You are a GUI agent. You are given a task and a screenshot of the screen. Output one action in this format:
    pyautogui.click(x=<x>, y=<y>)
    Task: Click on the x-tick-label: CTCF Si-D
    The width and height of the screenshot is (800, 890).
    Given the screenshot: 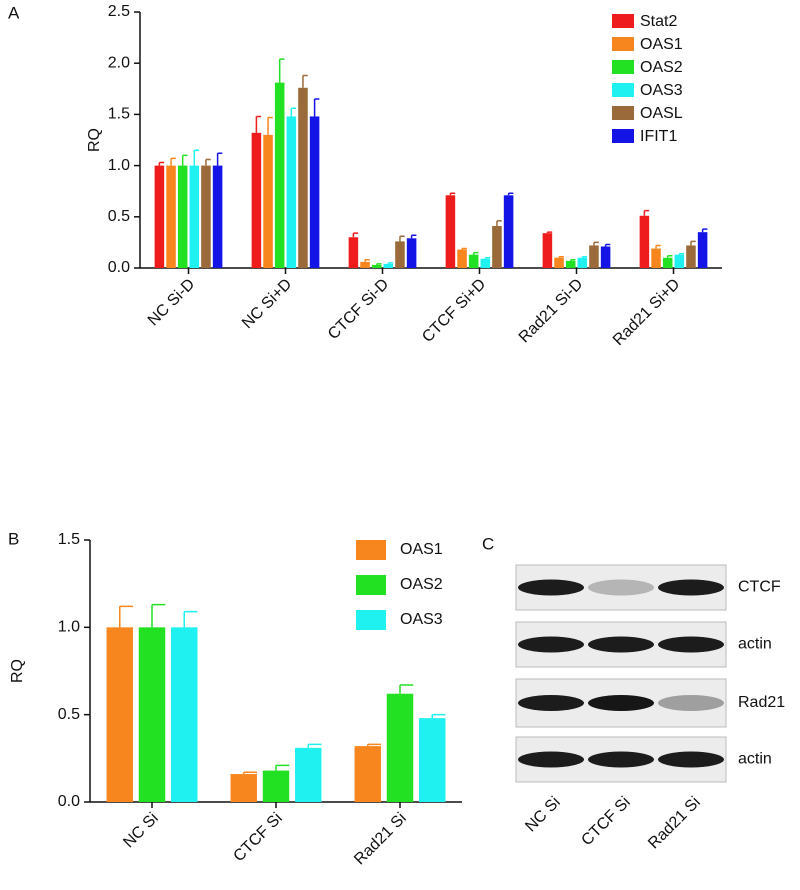 What is the action you would take?
    pyautogui.click(x=358, y=309)
    